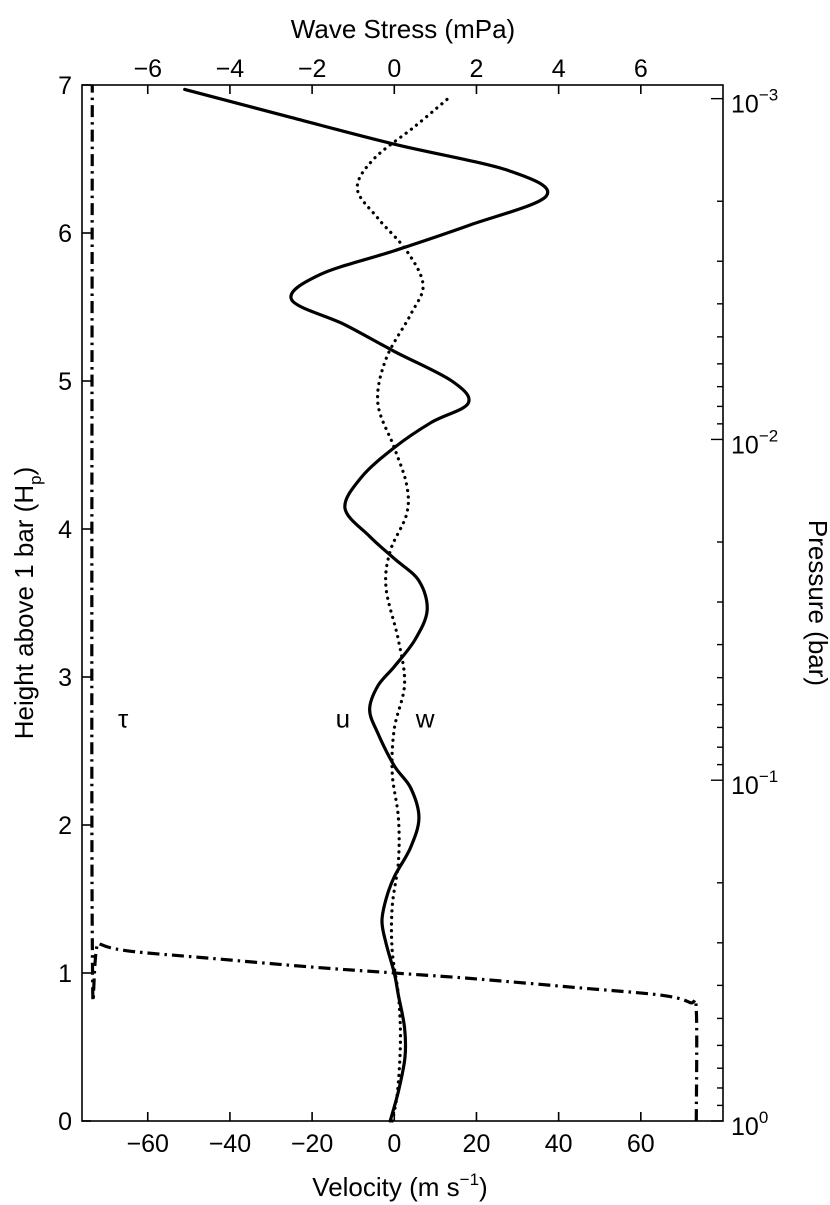  I want to click on y-tick-label: 2, so click(65, 826).